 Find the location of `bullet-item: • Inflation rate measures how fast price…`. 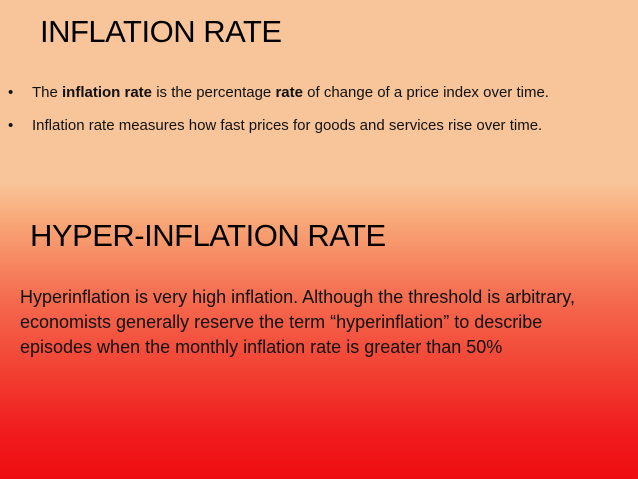

bullet-item: • Inflation rate measures how fast price… is located at coordinates (308, 126).